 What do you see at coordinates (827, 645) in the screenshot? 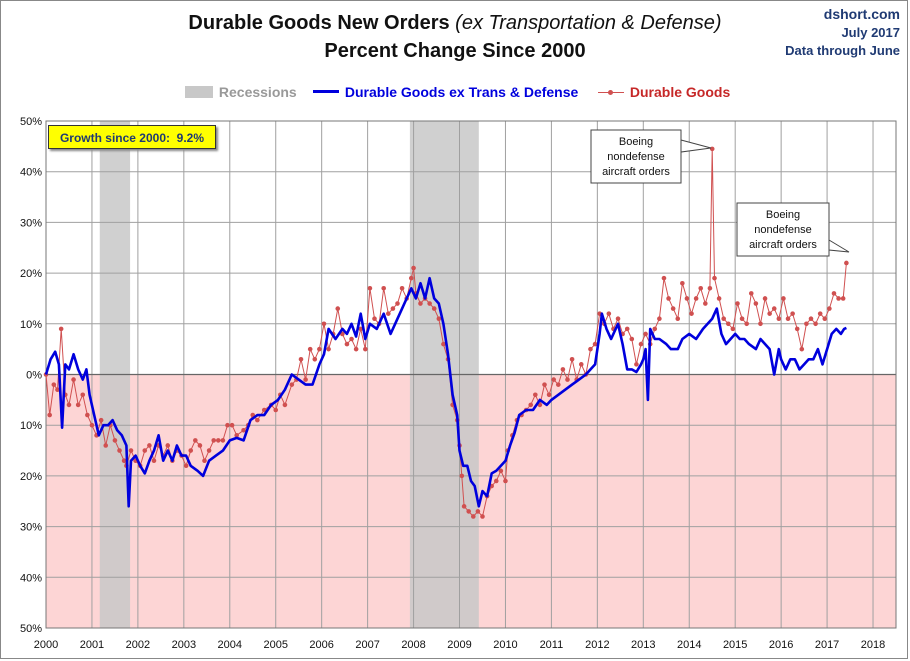
I see `x-tick-label: 2017` at bounding box center [827, 645].